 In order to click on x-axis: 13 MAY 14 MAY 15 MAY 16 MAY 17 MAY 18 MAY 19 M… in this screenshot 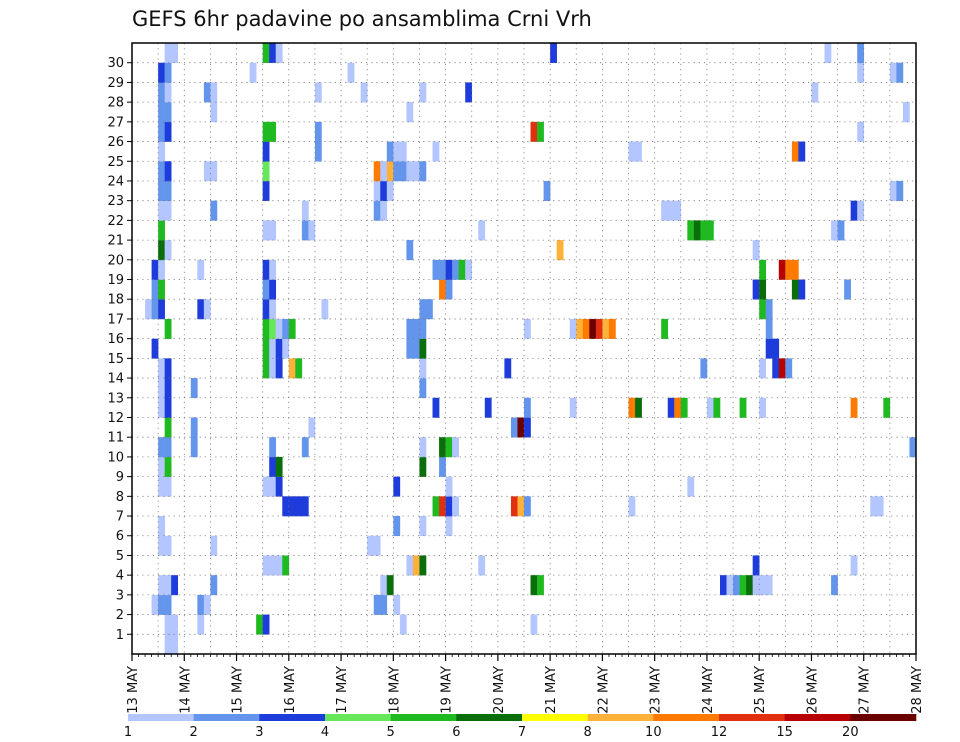, I will do `click(525, 684)`.